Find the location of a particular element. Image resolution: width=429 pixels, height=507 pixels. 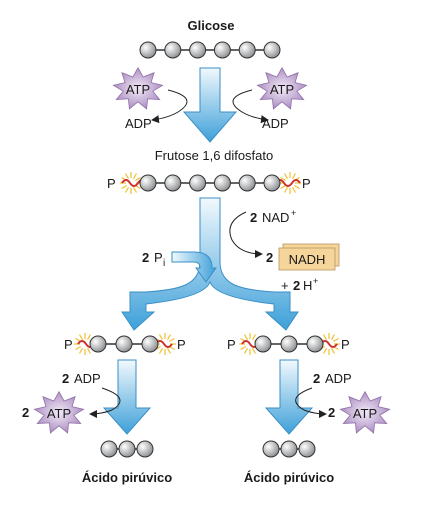

svg-text: H is located at coordinates (307, 285).